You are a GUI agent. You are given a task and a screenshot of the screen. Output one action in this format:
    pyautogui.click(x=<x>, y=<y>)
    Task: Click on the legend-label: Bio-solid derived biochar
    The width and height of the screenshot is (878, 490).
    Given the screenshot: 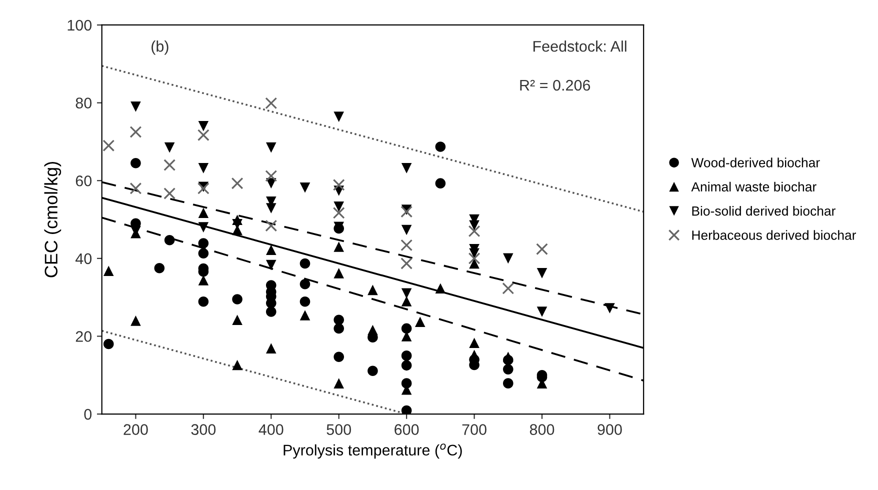 What is the action you would take?
    pyautogui.click(x=764, y=211)
    